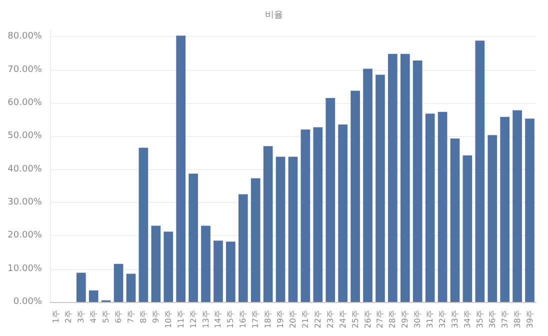 The image size is (548, 336). I want to click on x-tick-label: 35주, so click(479, 319).